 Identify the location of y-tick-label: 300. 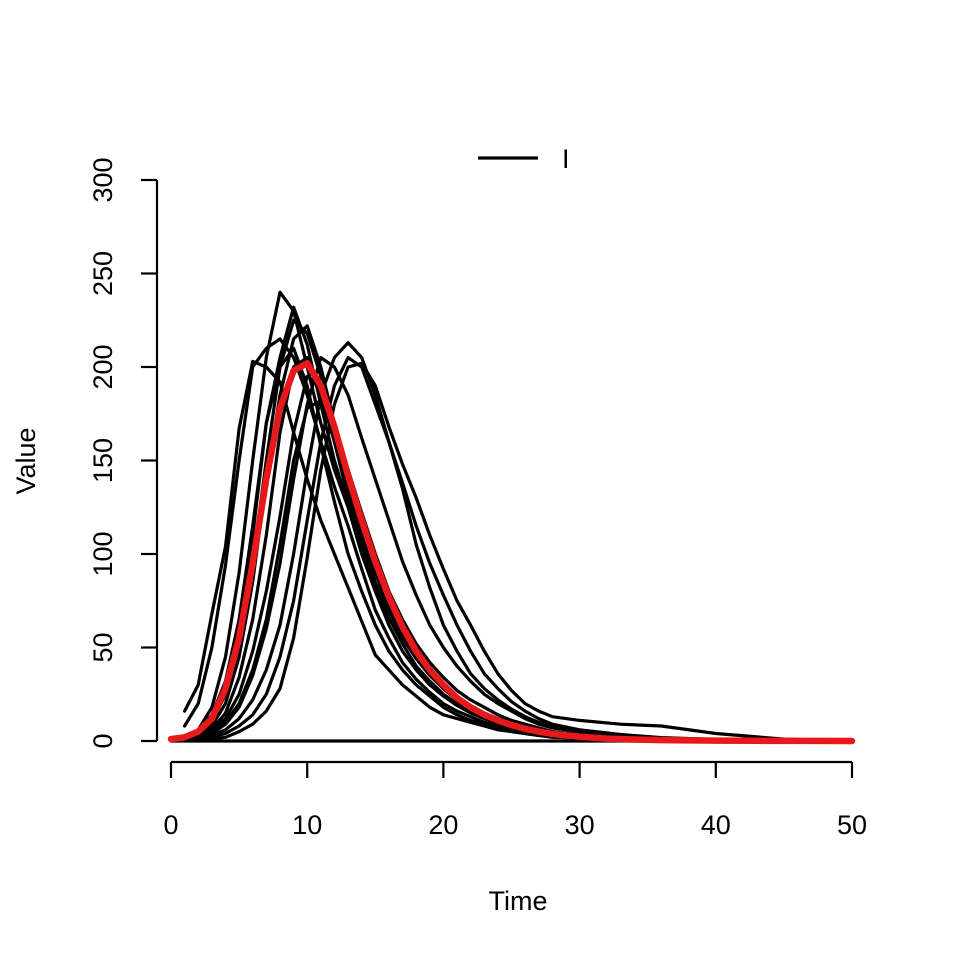
(103, 179).